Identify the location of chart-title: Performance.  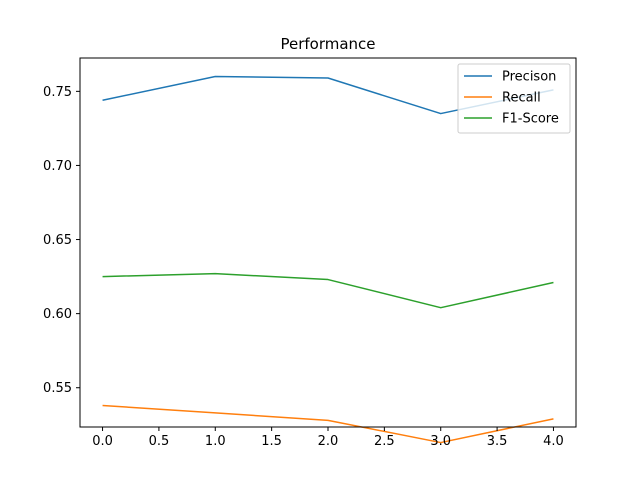
(327, 44).